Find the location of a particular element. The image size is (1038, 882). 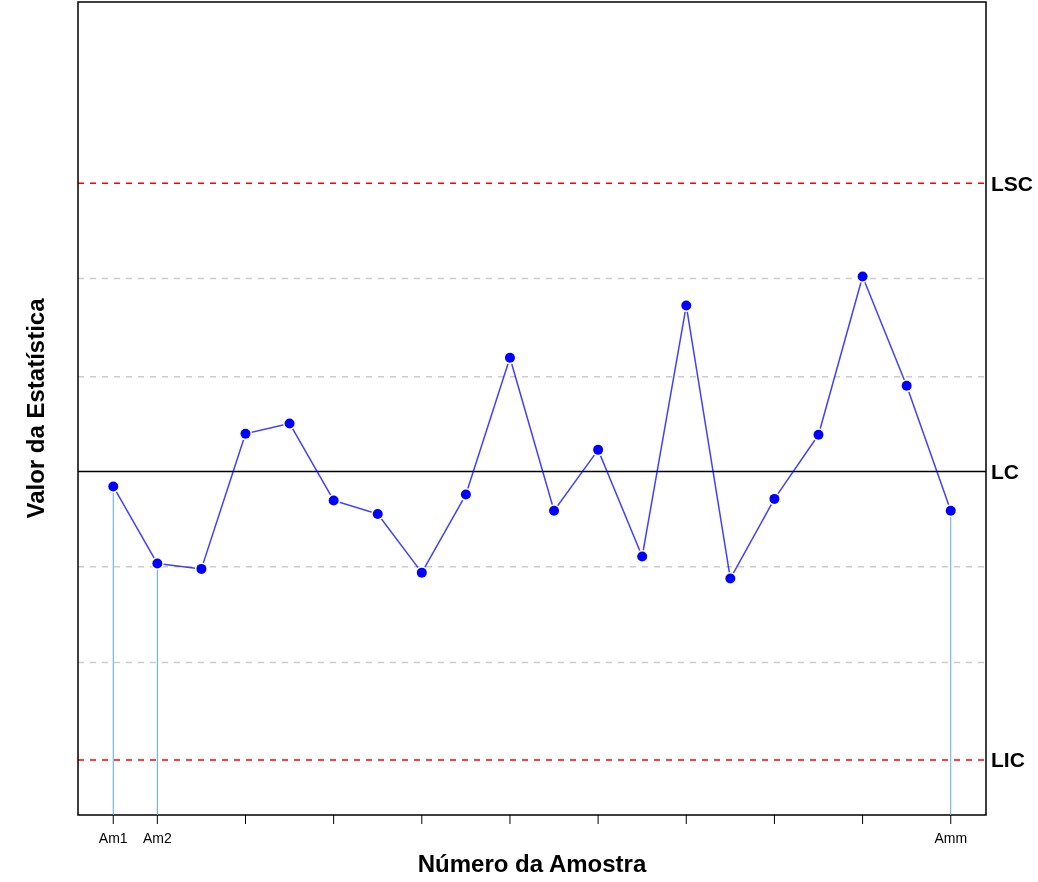

x-tick-label: Am1 is located at coordinates (113, 838).